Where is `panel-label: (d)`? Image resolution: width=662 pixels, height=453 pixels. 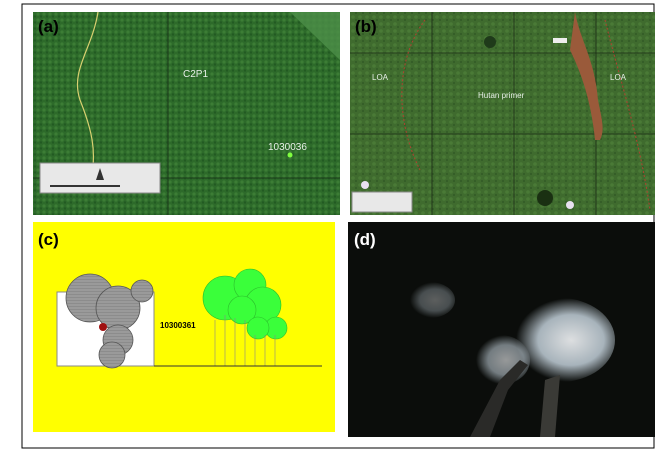 panel-label: (d) is located at coordinates (365, 239).